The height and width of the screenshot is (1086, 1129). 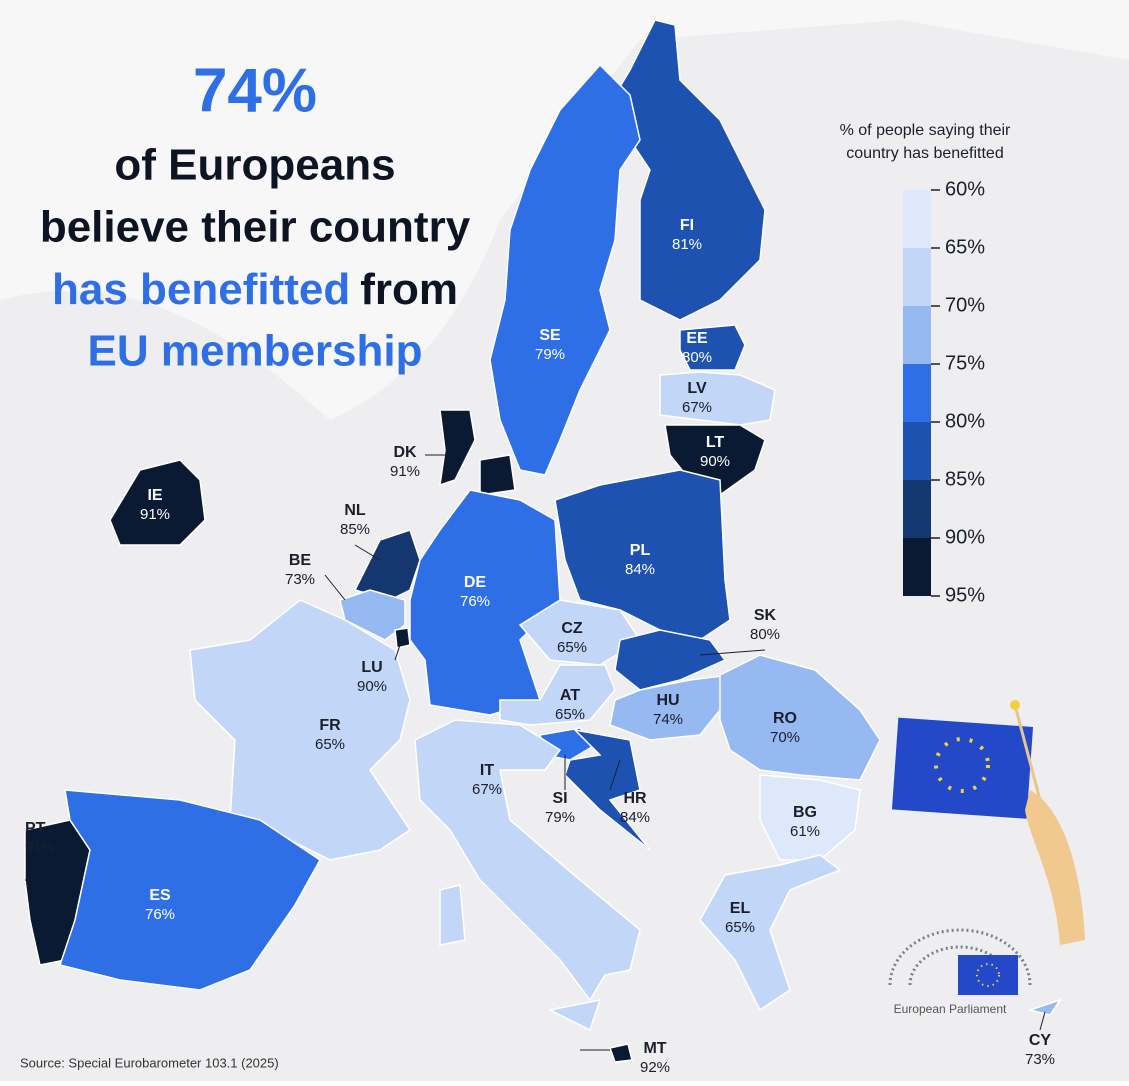 I want to click on country-code: LV, so click(x=697, y=388).